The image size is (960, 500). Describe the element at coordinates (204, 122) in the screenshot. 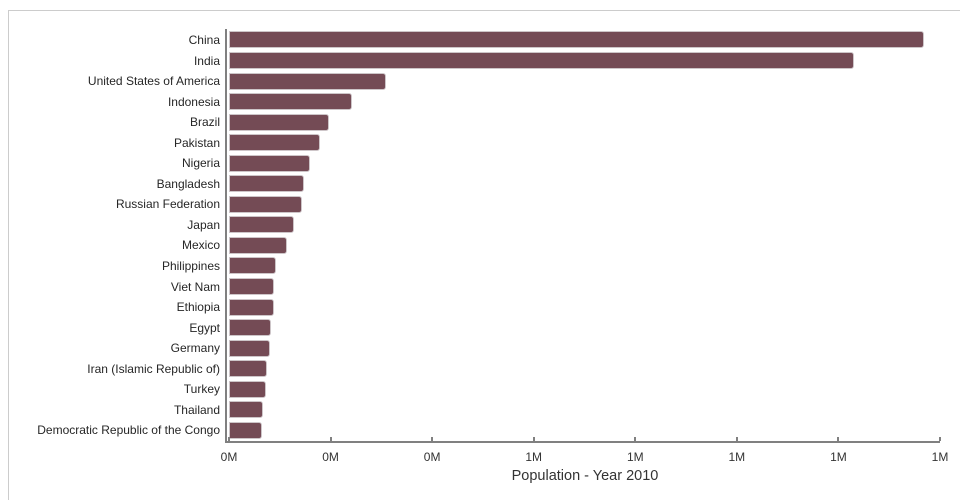

I see `y-axis-label: Brazil` at that location.